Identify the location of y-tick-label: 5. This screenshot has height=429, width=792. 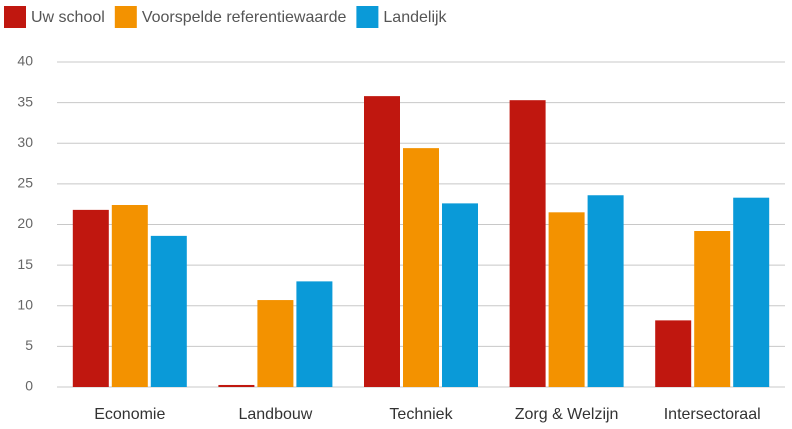
(29, 345).